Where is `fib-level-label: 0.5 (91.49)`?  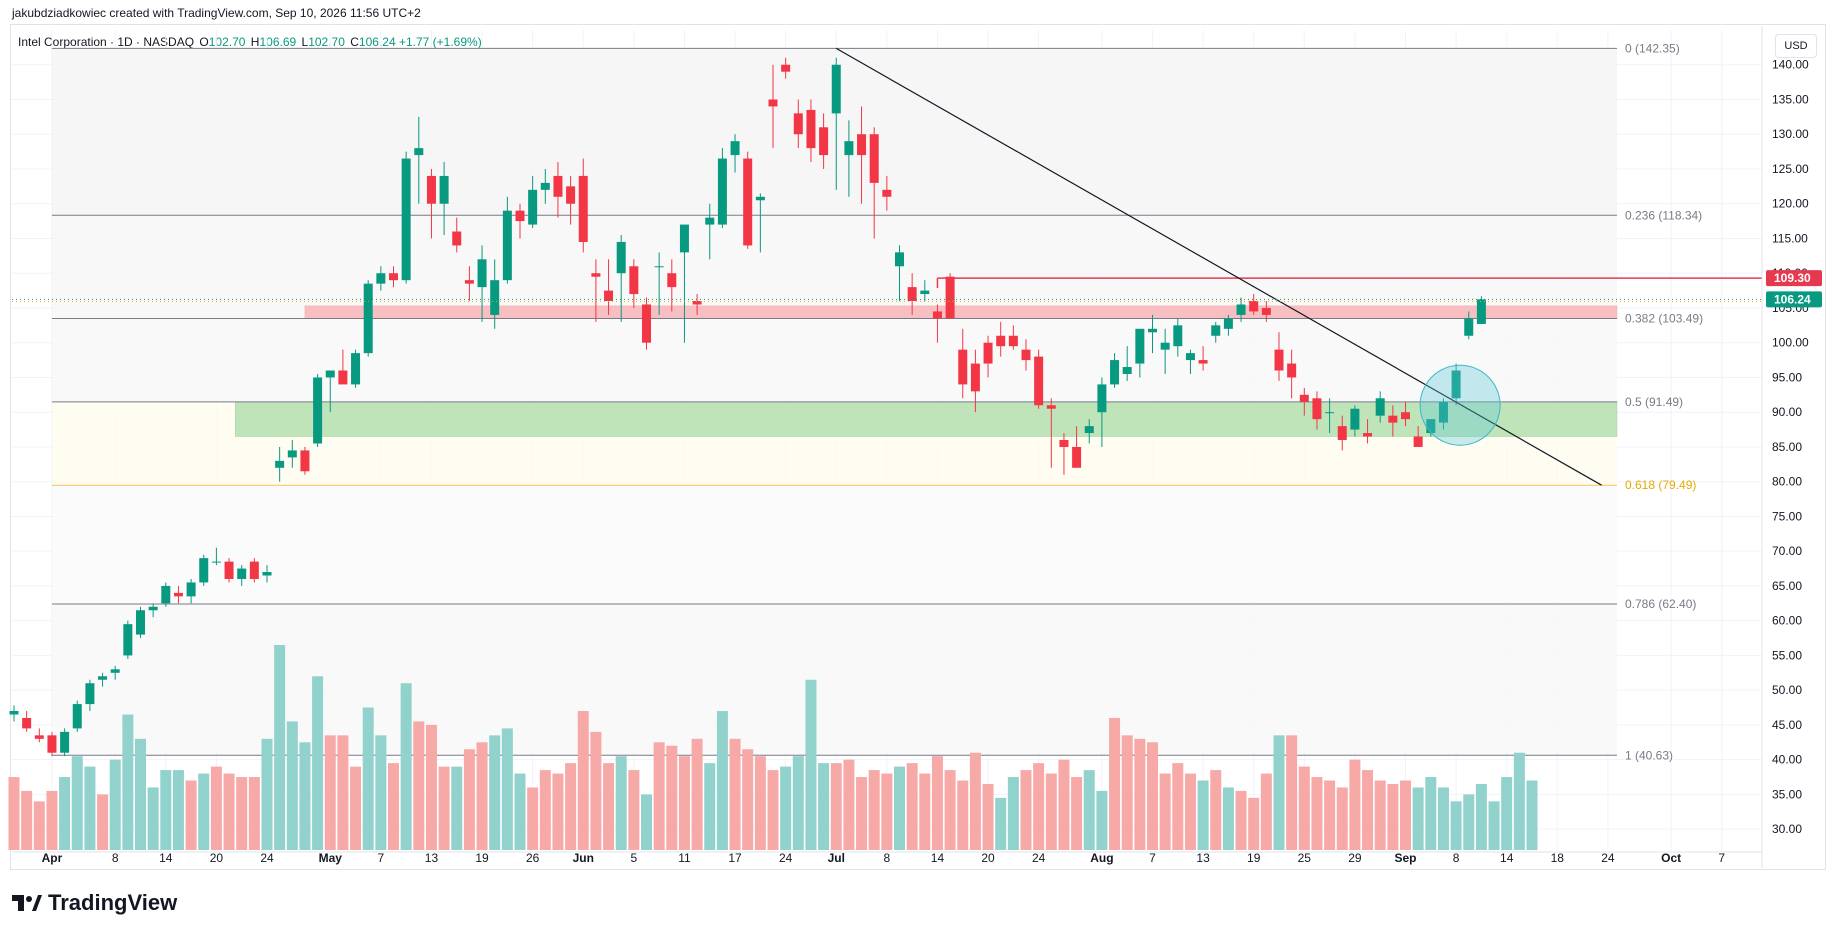 fib-level-label: 0.5 (91.49) is located at coordinates (1654, 402).